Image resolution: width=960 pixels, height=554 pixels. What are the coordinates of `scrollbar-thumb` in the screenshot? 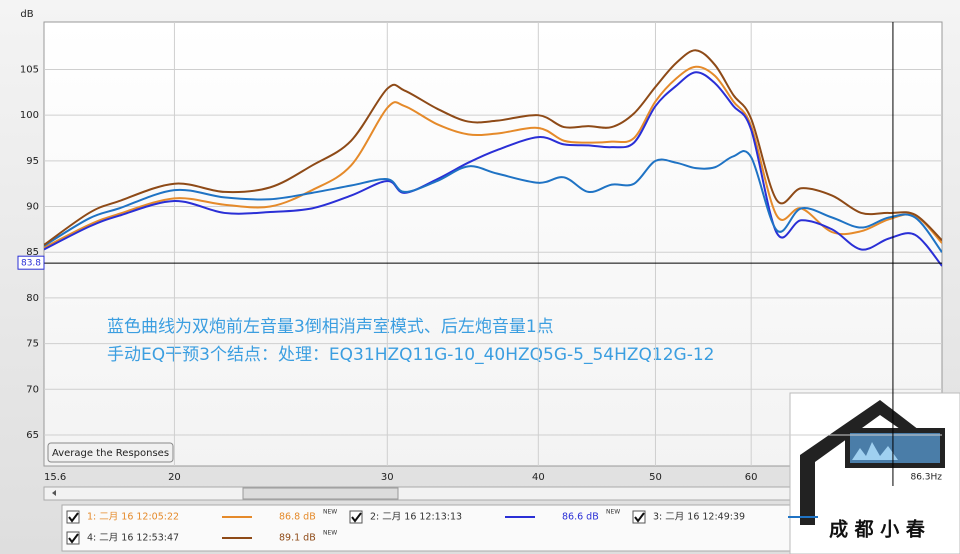 It's located at (320, 493).